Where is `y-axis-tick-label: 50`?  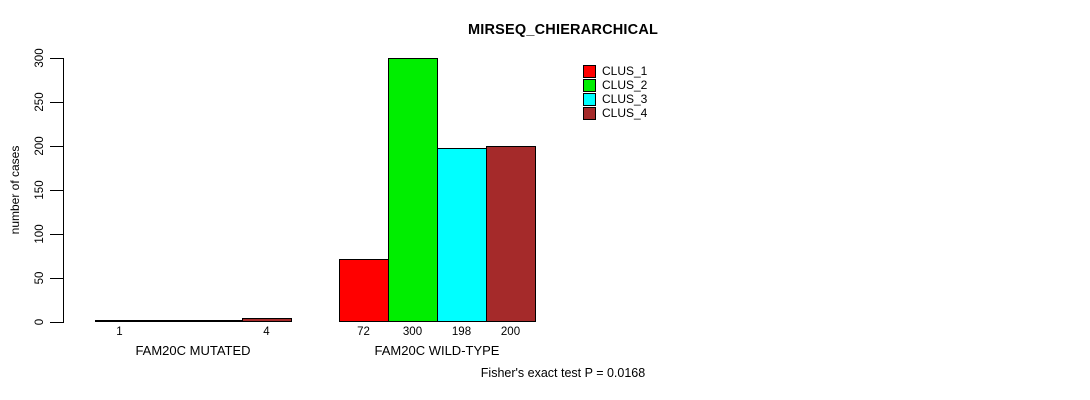 y-axis-tick-label: 50 is located at coordinates (40, 278).